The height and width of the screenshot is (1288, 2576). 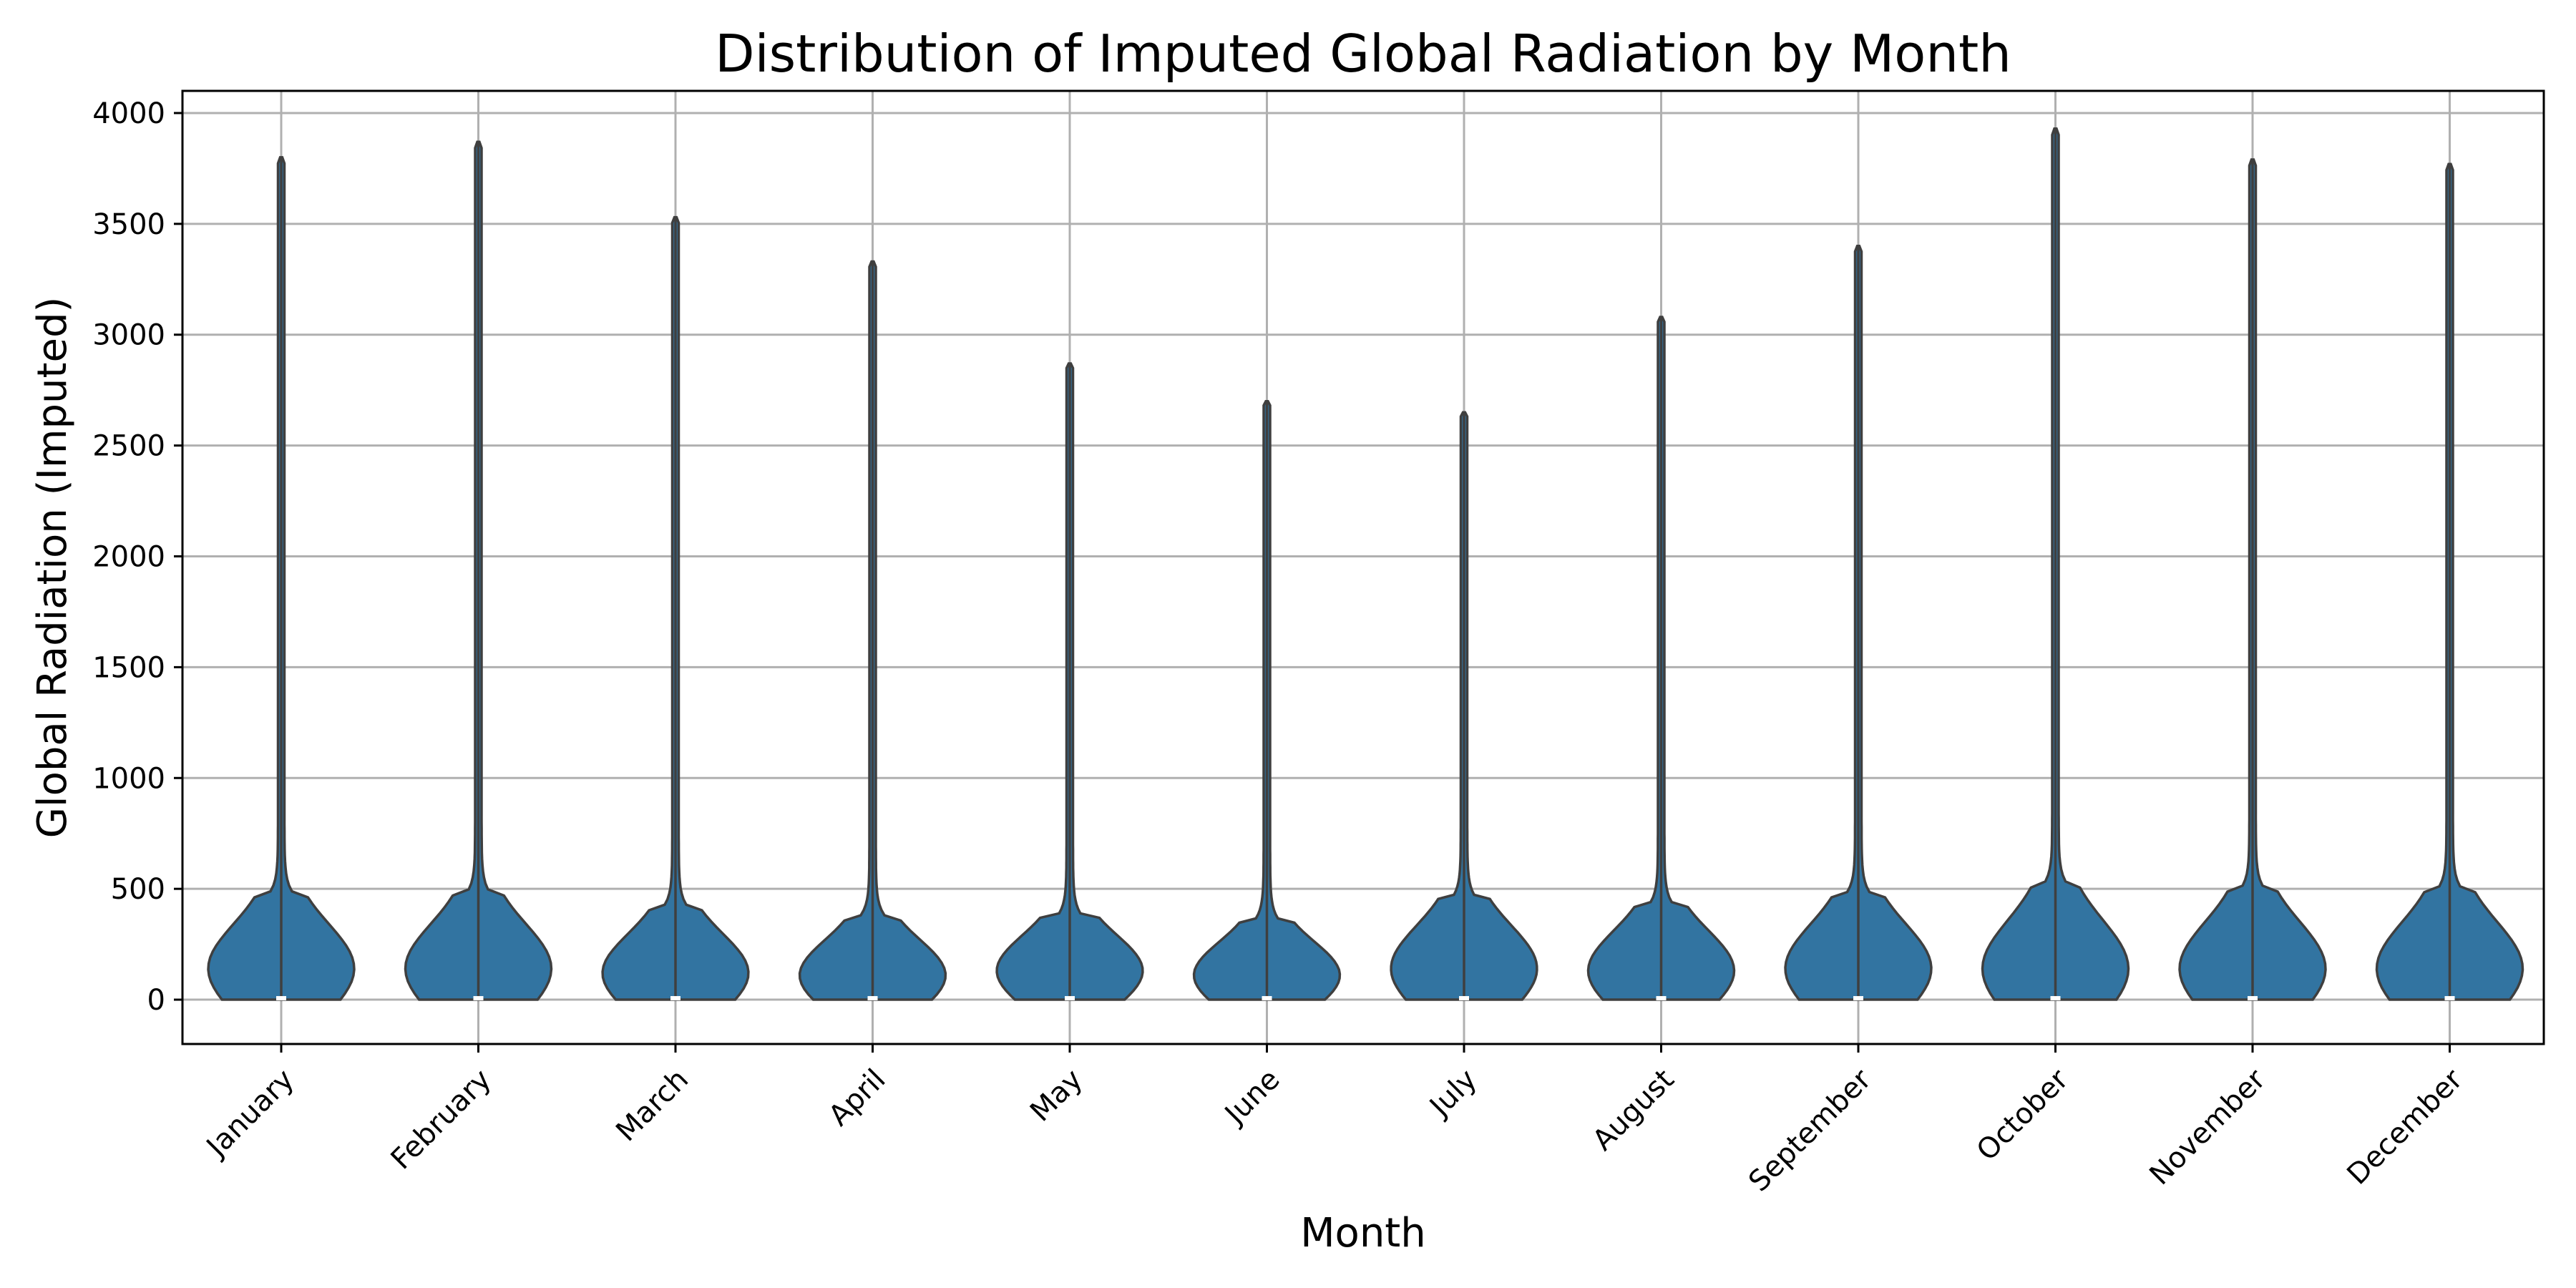 What do you see at coordinates (2055, 998) in the screenshot?
I see `median-marker-october` at bounding box center [2055, 998].